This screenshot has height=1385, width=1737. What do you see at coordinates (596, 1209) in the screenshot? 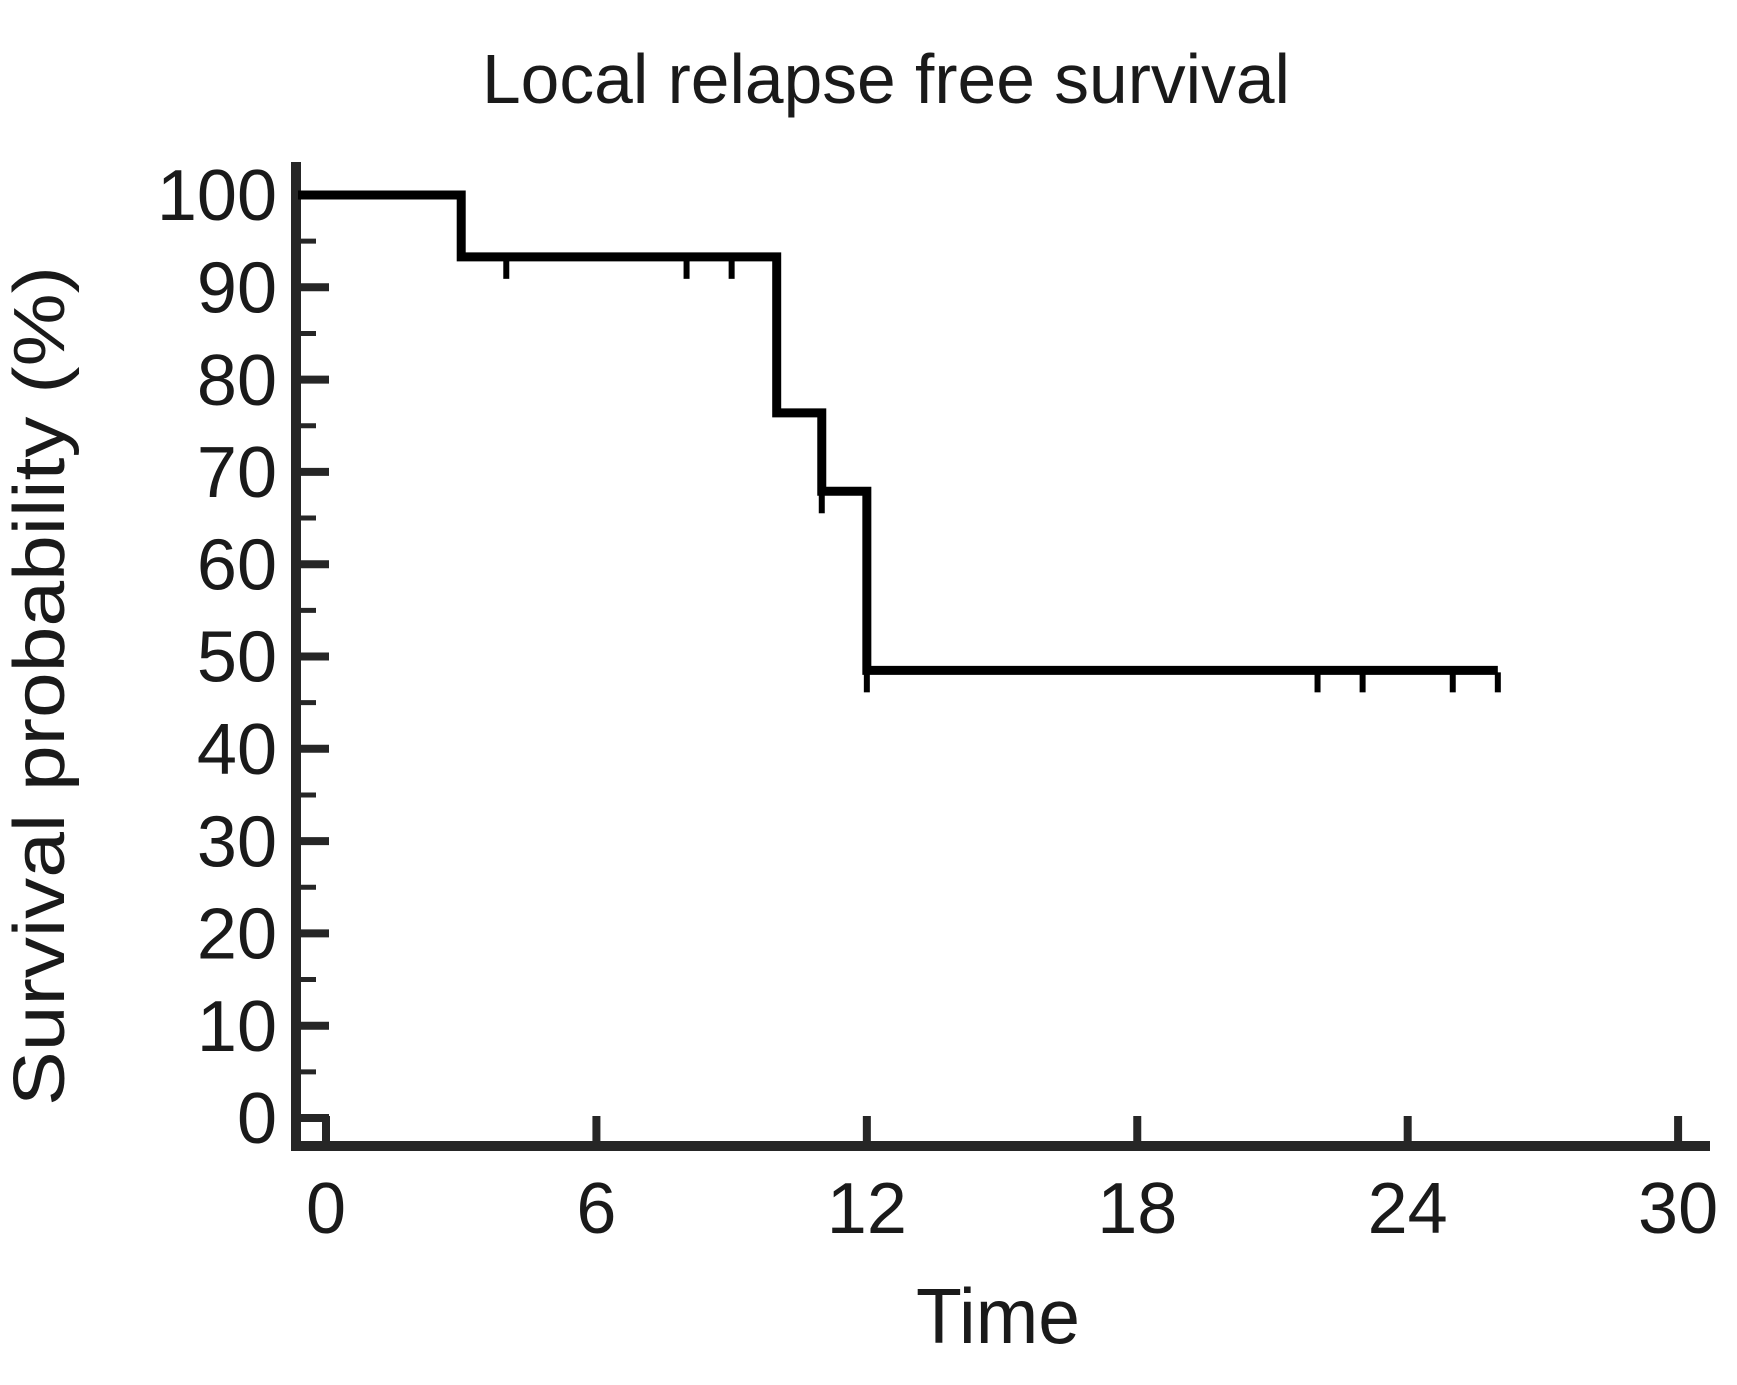
I see `x-tick-label: 6` at bounding box center [596, 1209].